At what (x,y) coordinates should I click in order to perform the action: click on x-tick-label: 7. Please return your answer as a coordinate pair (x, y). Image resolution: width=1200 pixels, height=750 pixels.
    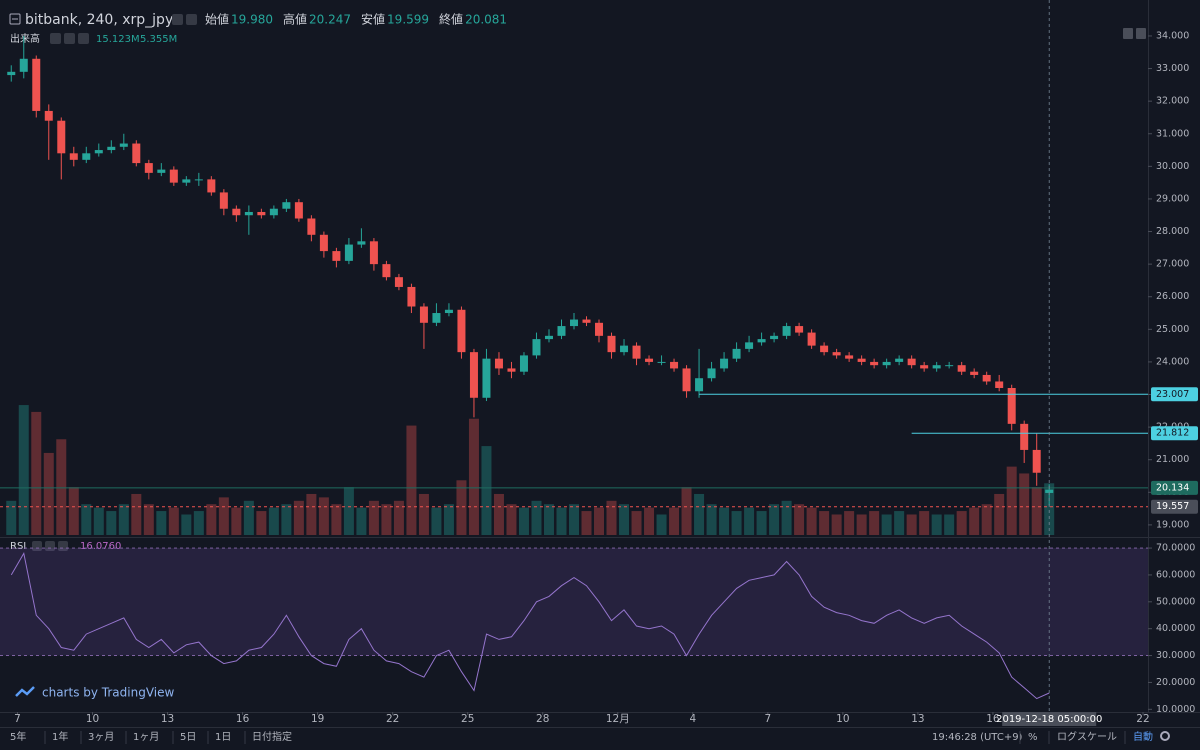
    Looking at the image, I should click on (767, 719).